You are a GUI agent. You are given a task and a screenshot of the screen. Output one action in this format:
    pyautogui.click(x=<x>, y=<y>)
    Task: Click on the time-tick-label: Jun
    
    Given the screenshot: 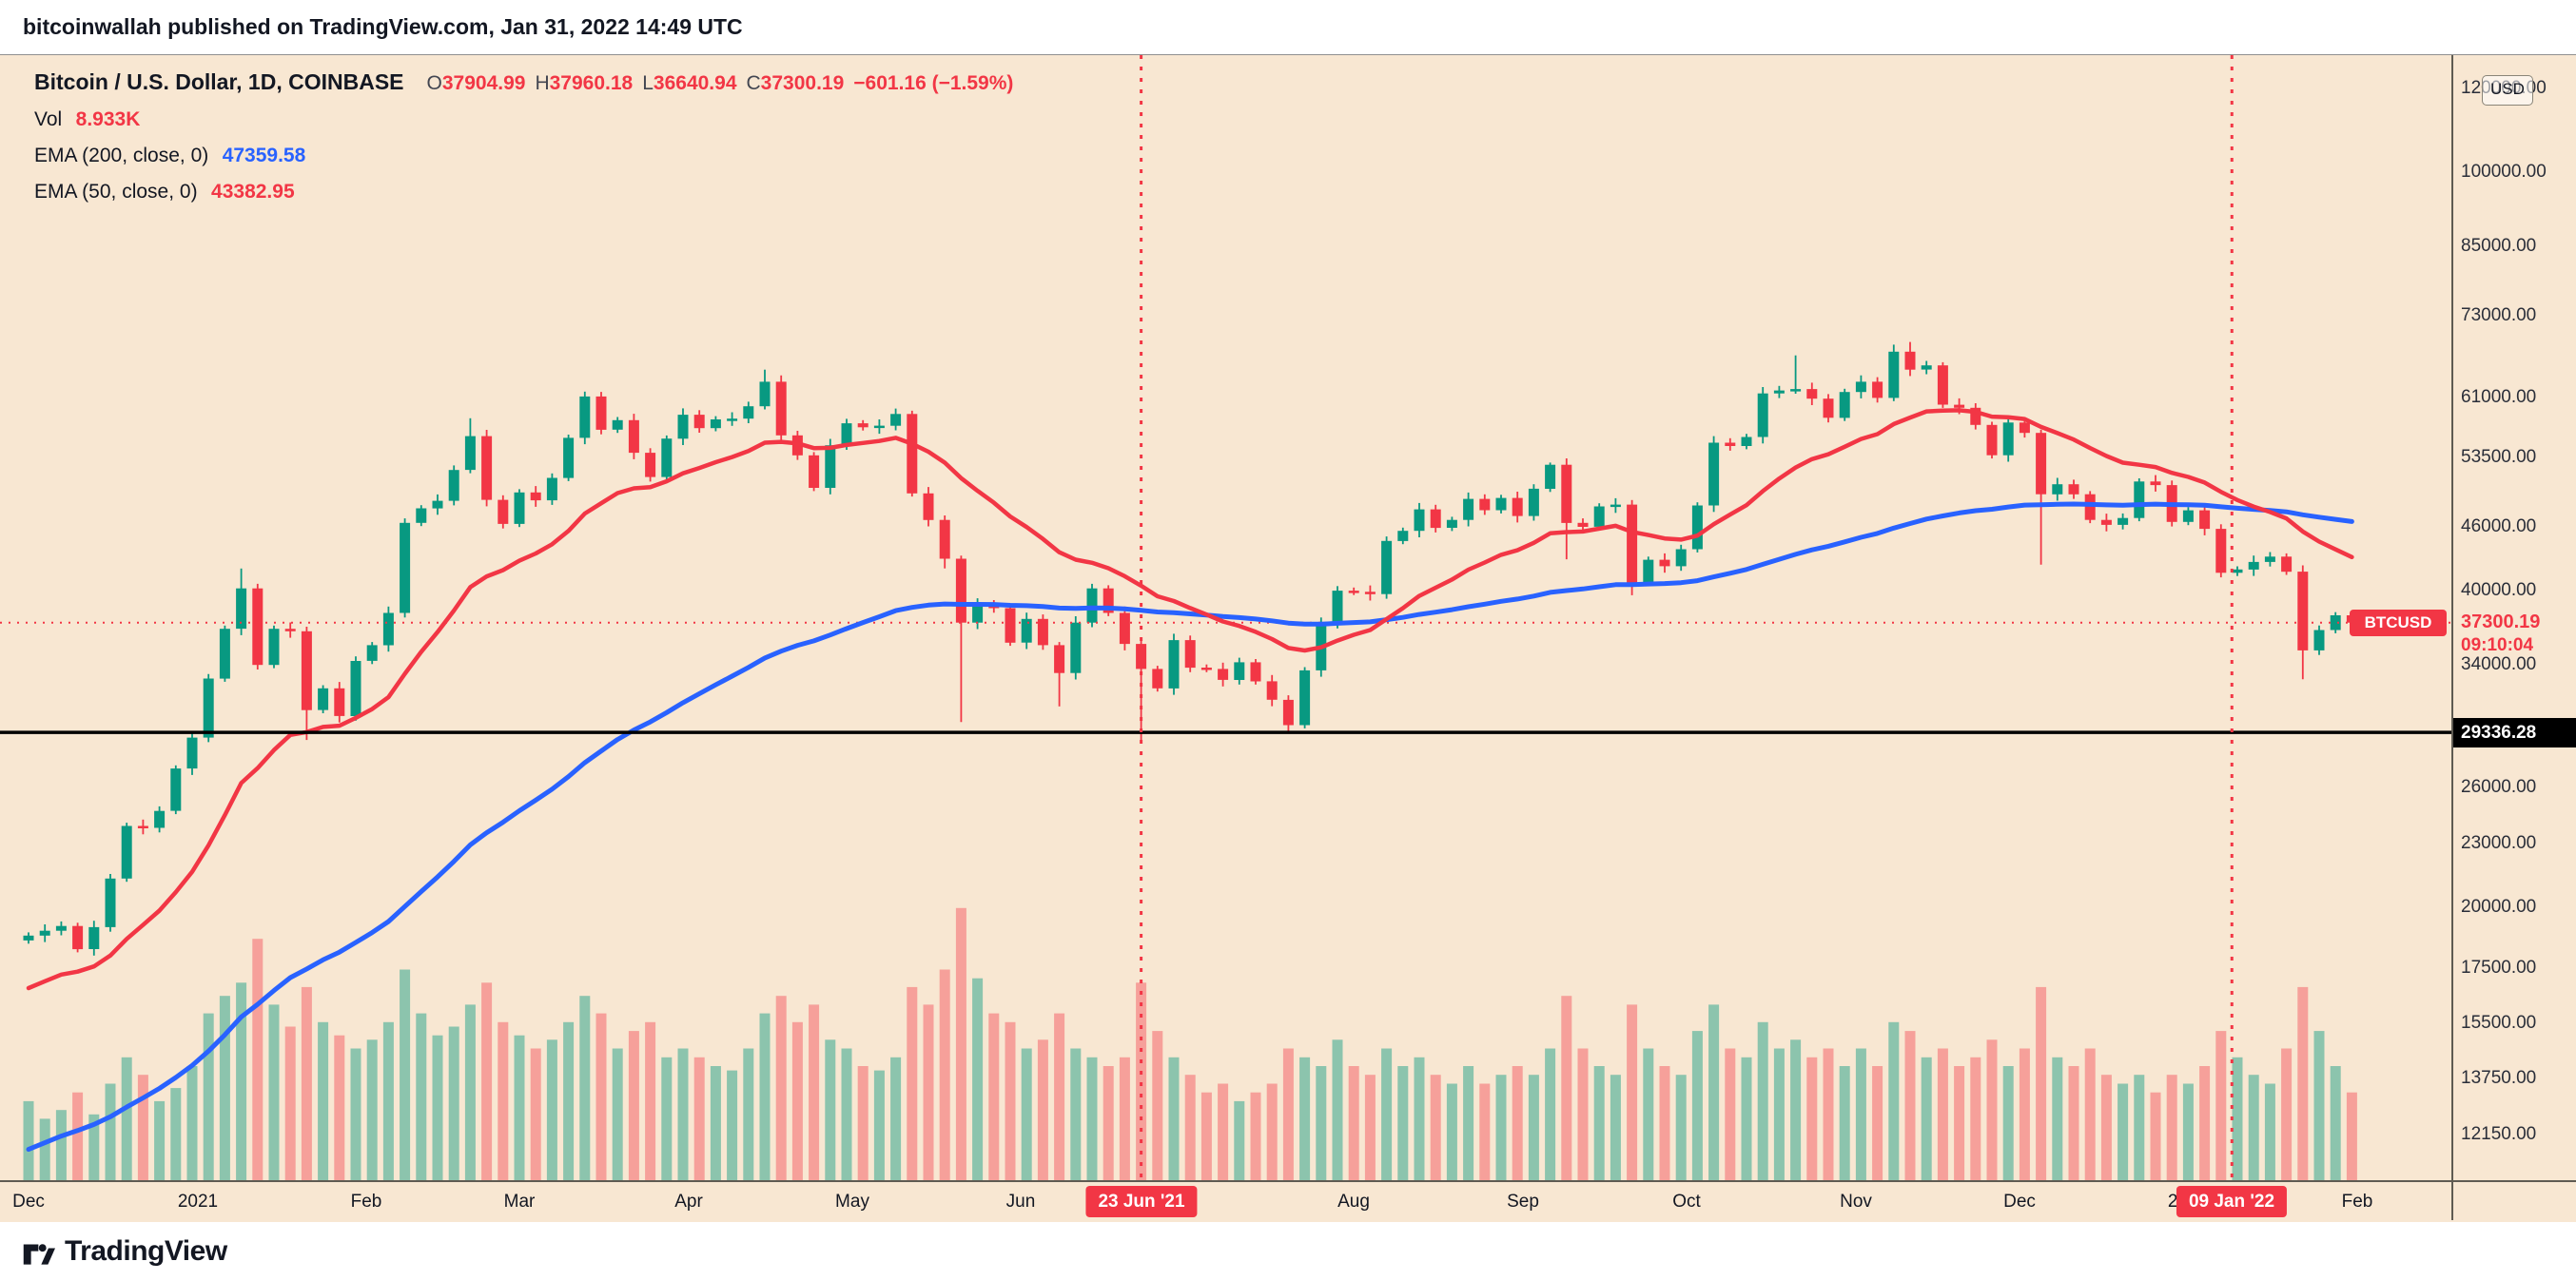 What is the action you would take?
    pyautogui.click(x=1021, y=1202)
    